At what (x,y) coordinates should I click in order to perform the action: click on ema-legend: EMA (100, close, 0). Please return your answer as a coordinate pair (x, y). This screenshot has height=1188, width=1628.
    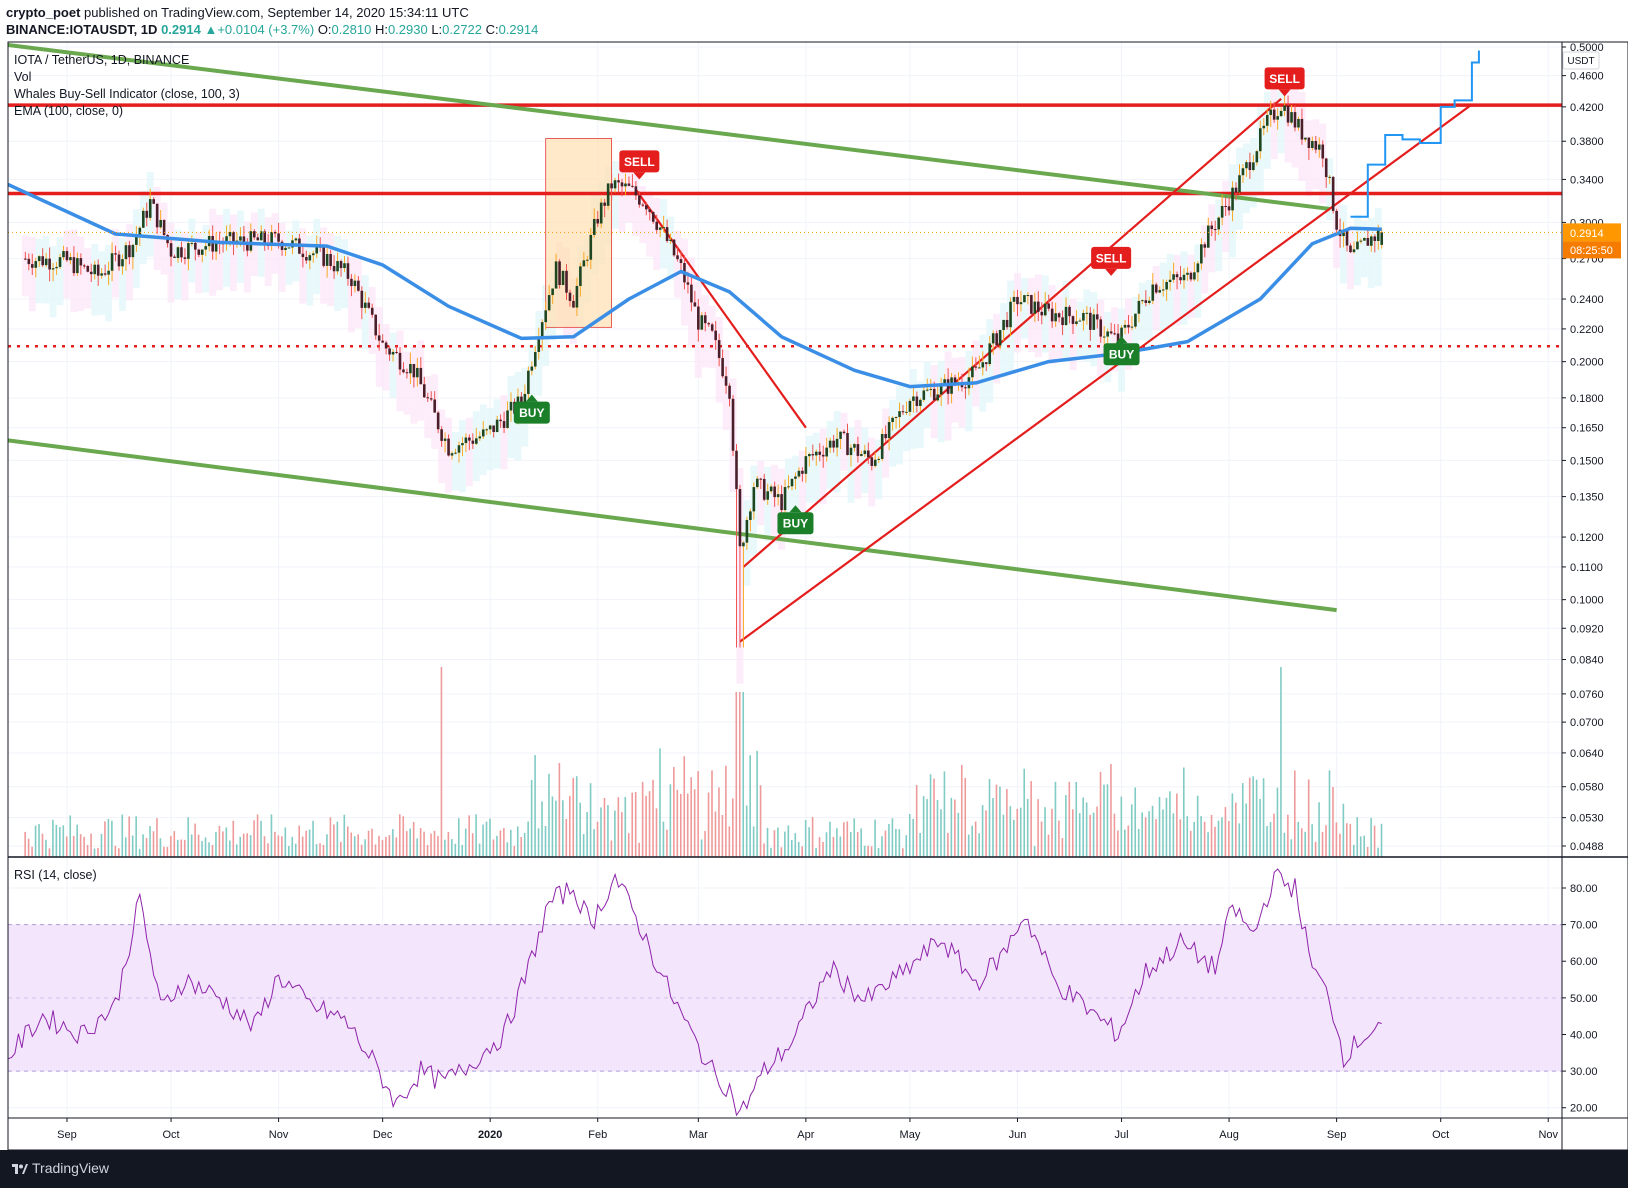
    Looking at the image, I should click on (69, 111).